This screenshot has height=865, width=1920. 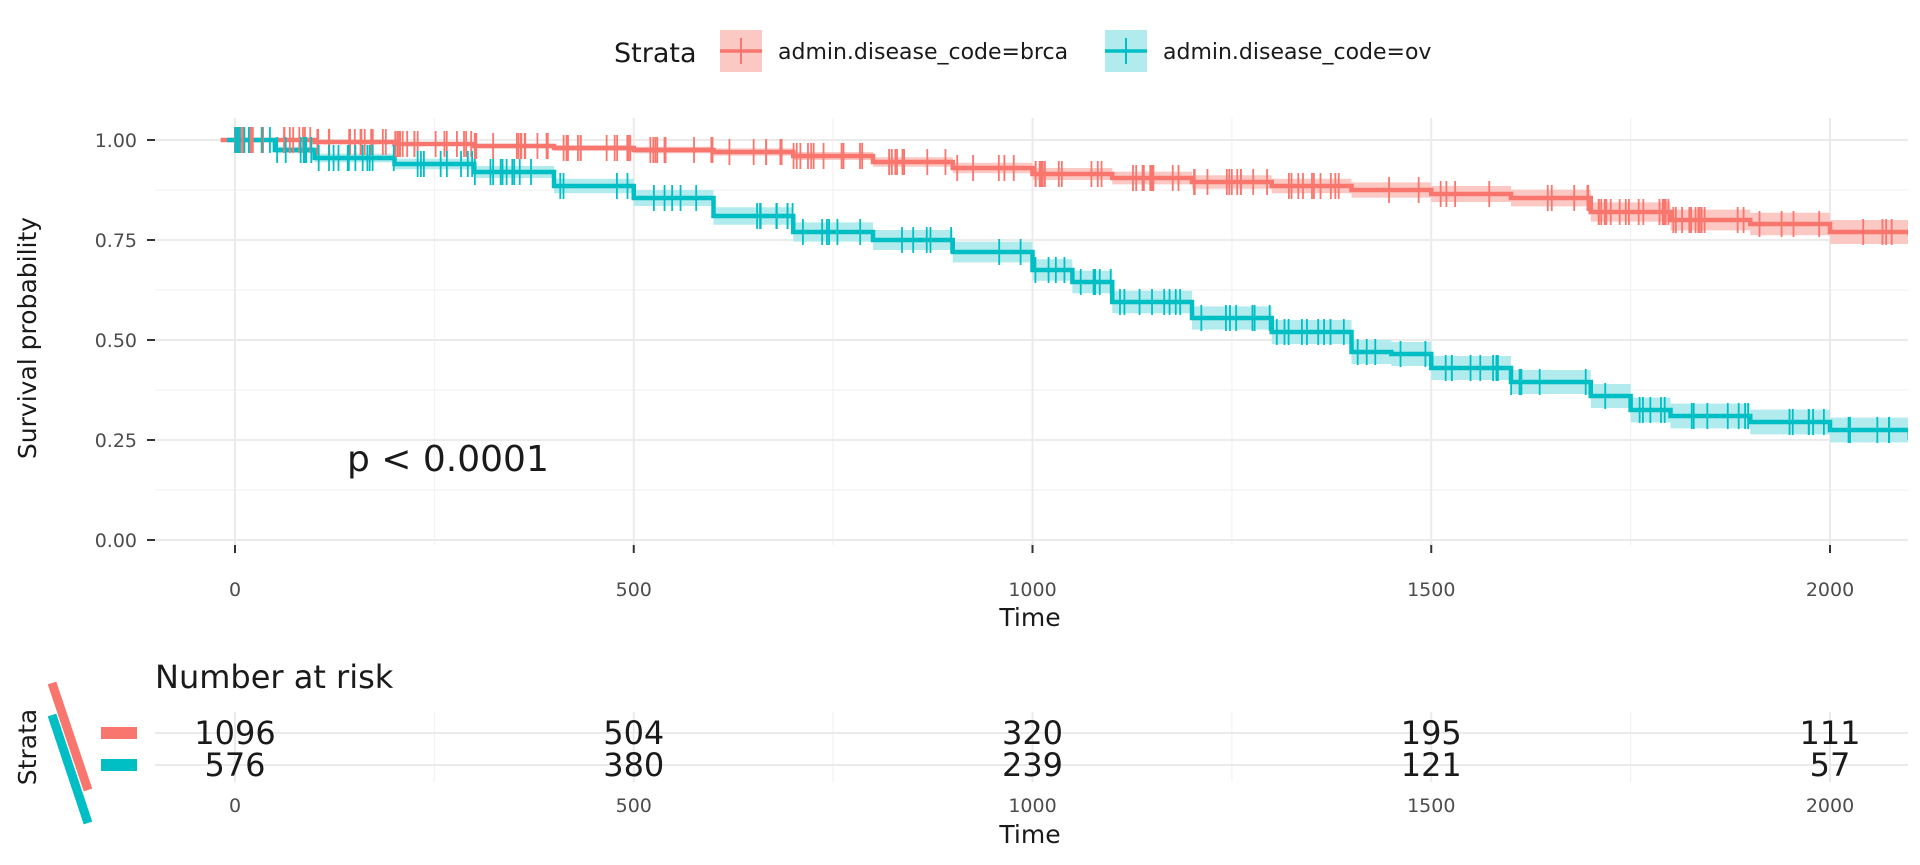 I want to click on risk-table-grid, so click(x=1031, y=747).